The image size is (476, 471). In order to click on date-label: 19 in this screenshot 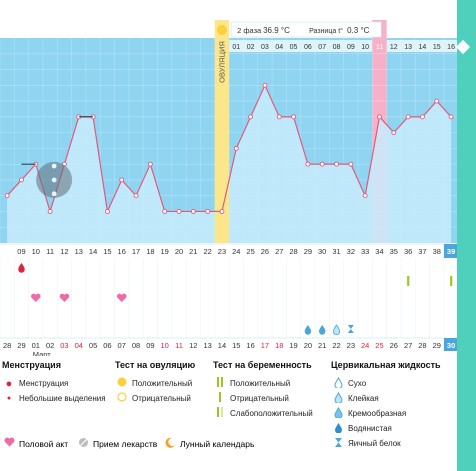, I will do `click(293, 345)`.